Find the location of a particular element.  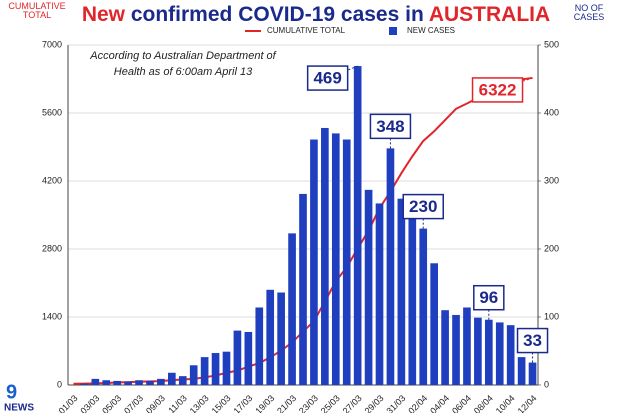

title-part: AUSTRALIA is located at coordinates (489, 14).